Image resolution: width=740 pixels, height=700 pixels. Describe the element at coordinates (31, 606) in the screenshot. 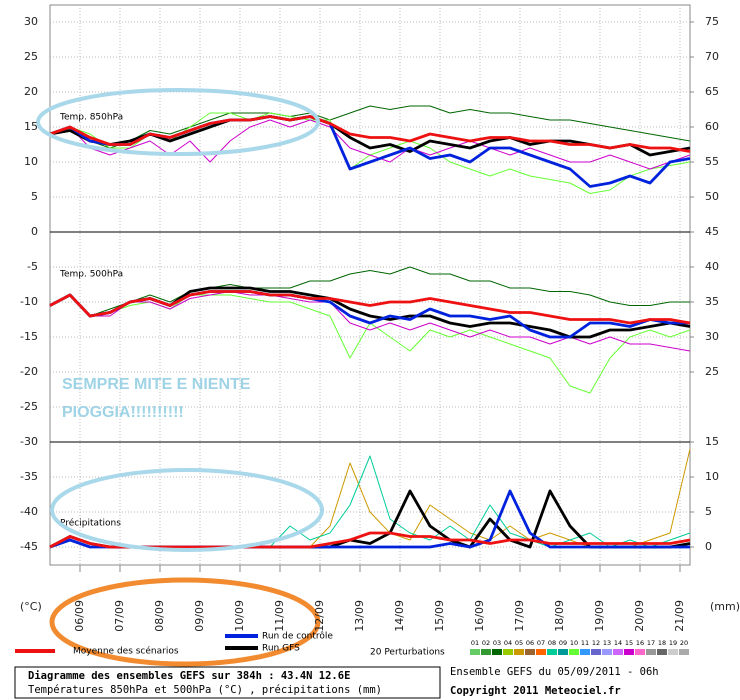

I see `y-axis-unit: (°C)` at that location.